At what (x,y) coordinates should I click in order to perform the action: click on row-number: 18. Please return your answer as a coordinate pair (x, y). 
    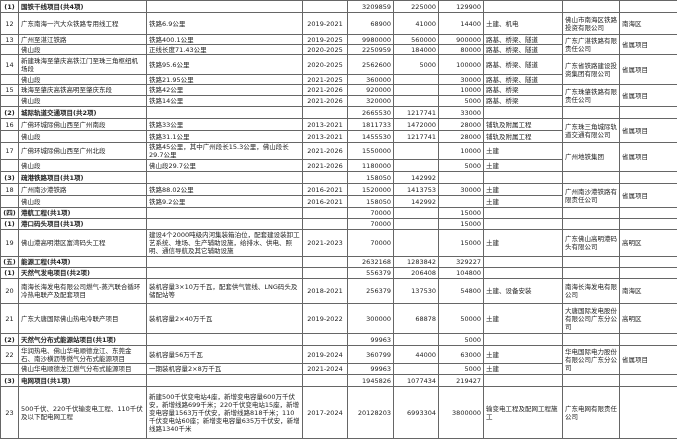
    Looking at the image, I should click on (10, 190).